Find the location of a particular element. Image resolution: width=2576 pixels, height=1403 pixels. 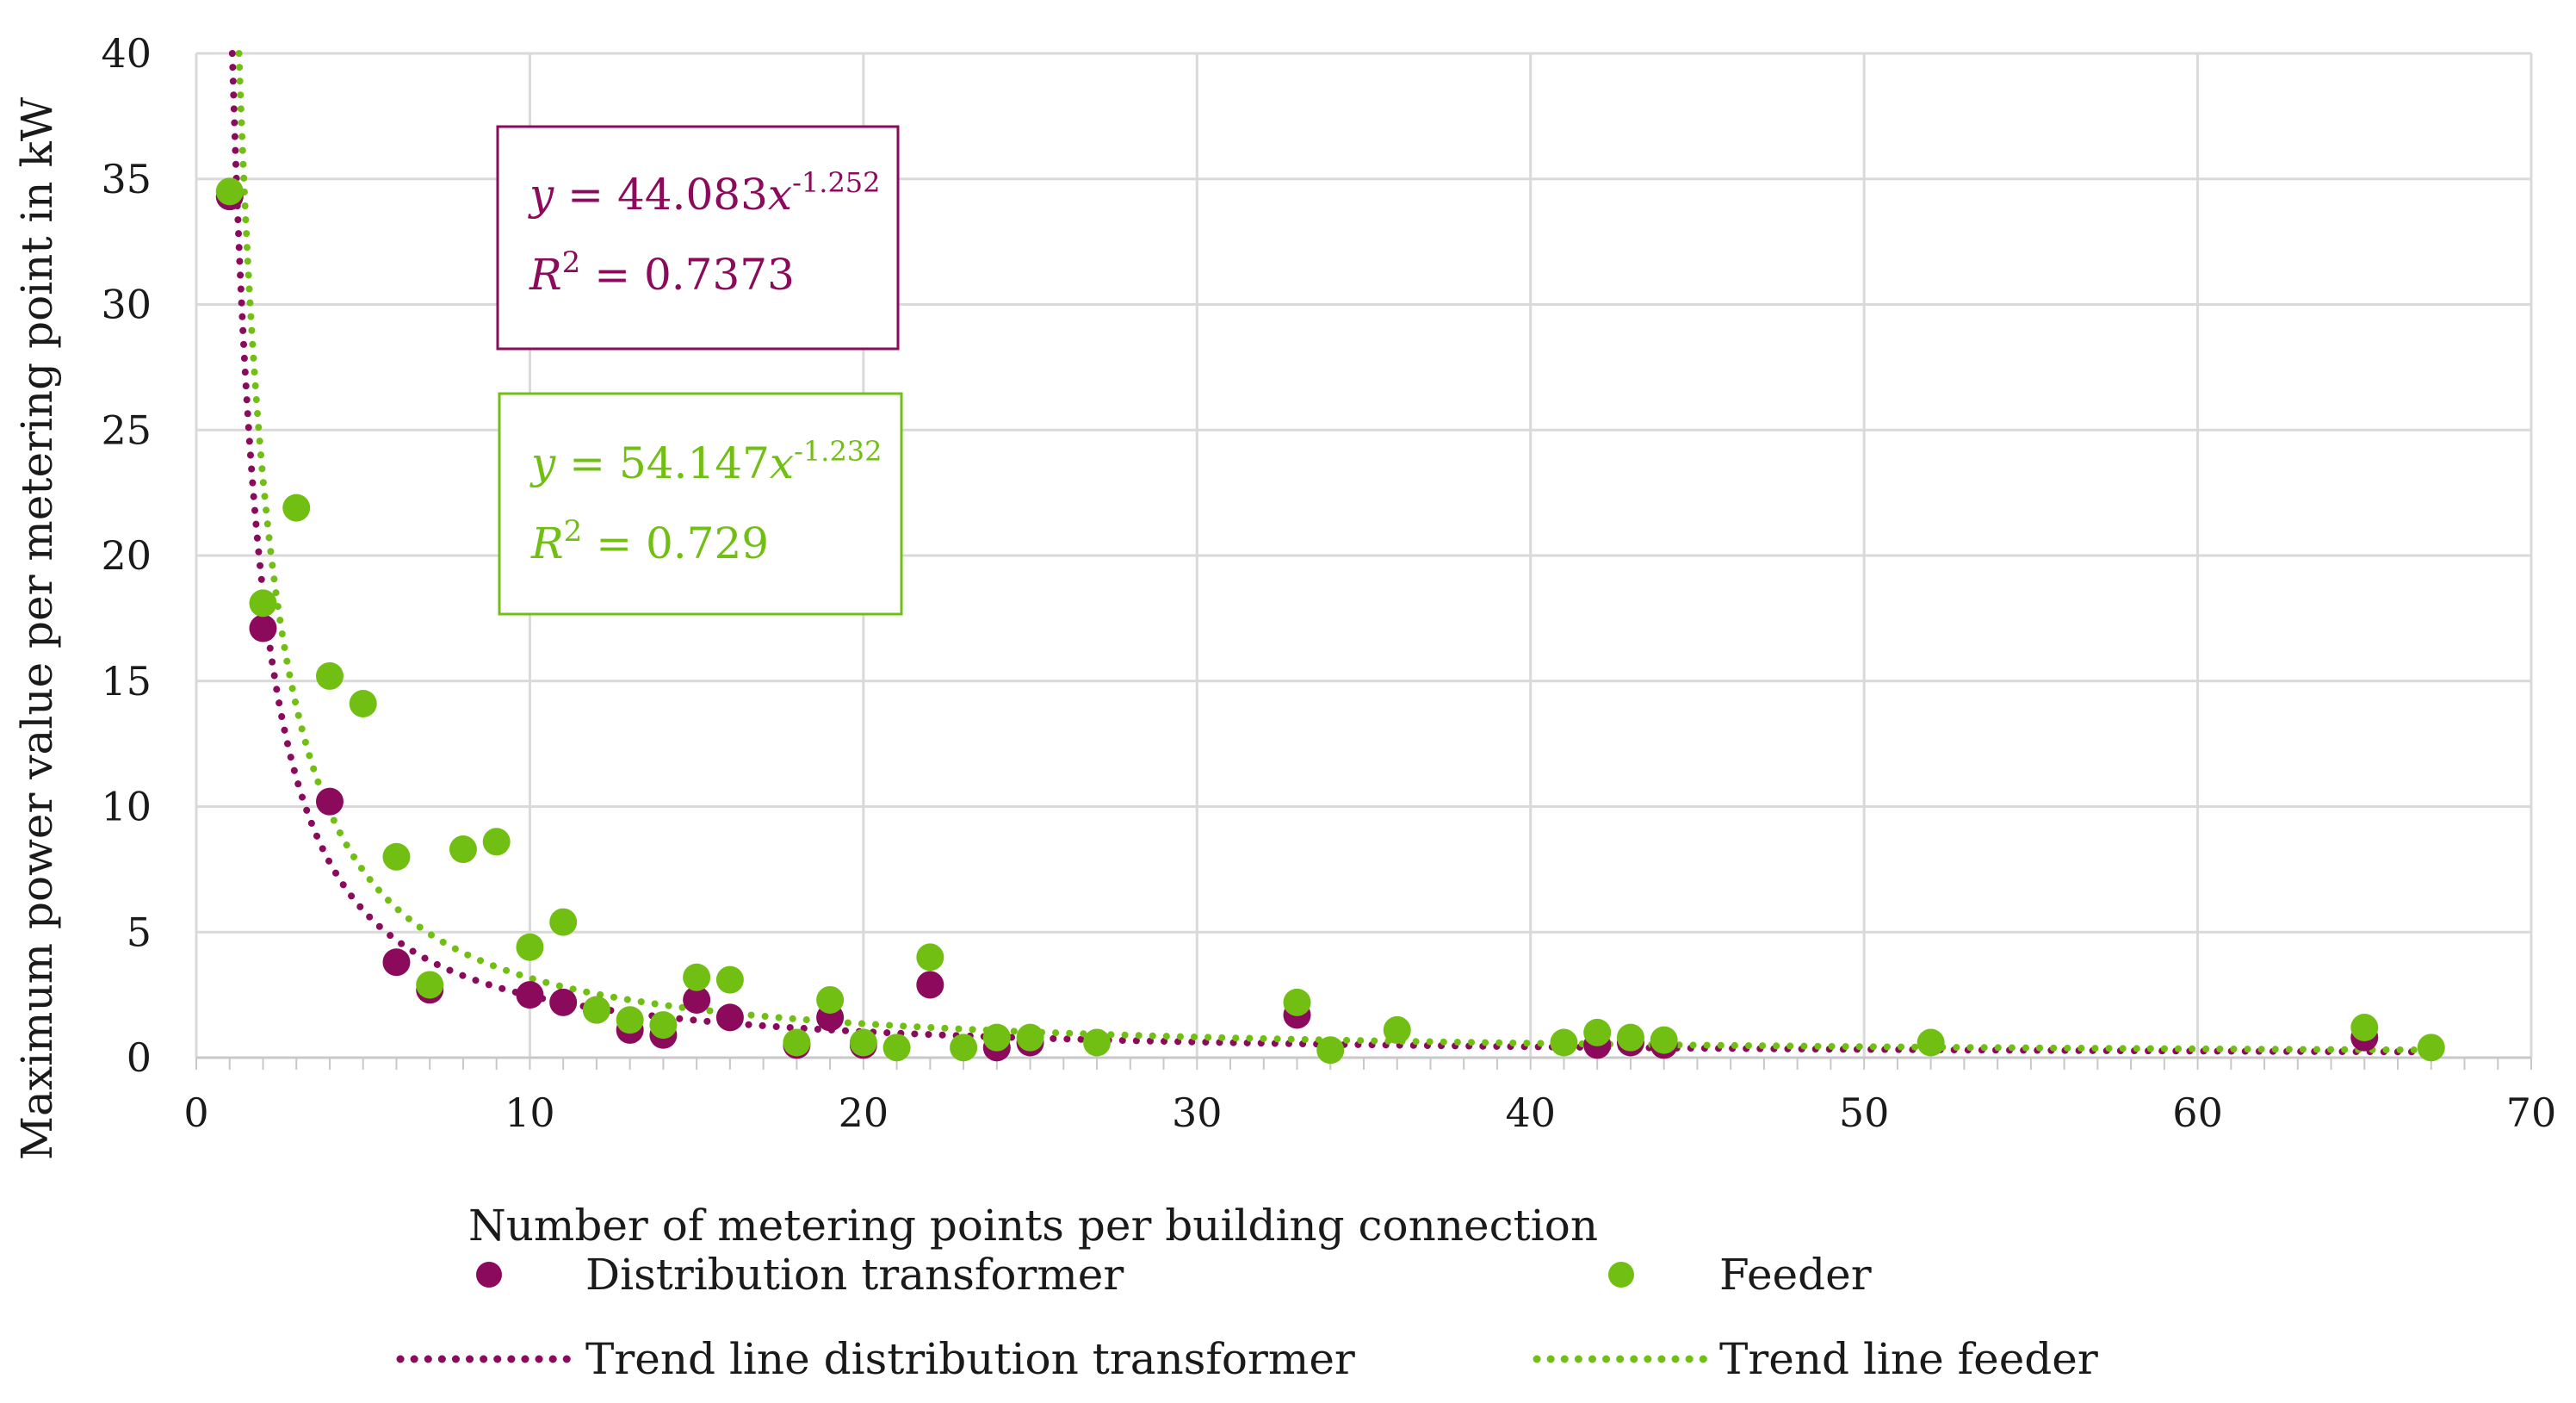

feeder-equation-border is located at coordinates (701, 504).